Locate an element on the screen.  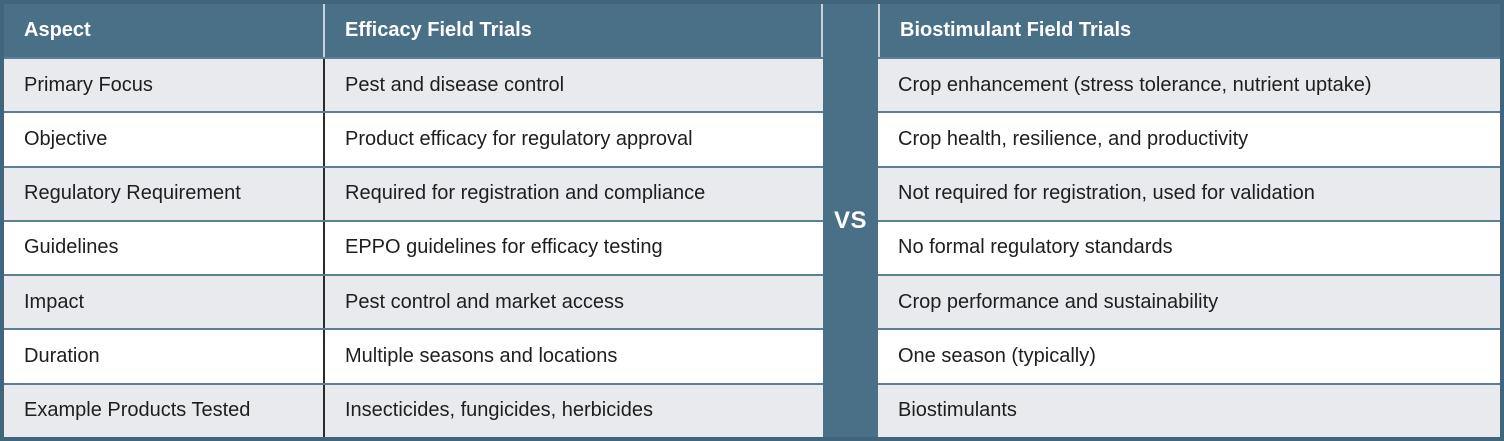
efficacy-column-header: Efficacy Field Trials is located at coordinates (438, 30).